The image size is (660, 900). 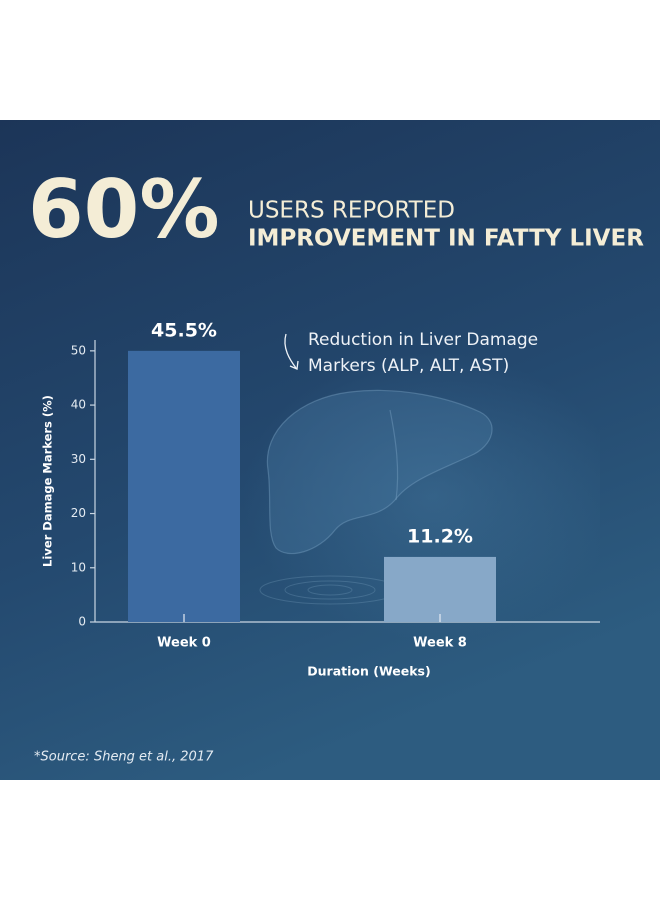 What do you see at coordinates (184, 643) in the screenshot?
I see `x-tick-label: Week 0` at bounding box center [184, 643].